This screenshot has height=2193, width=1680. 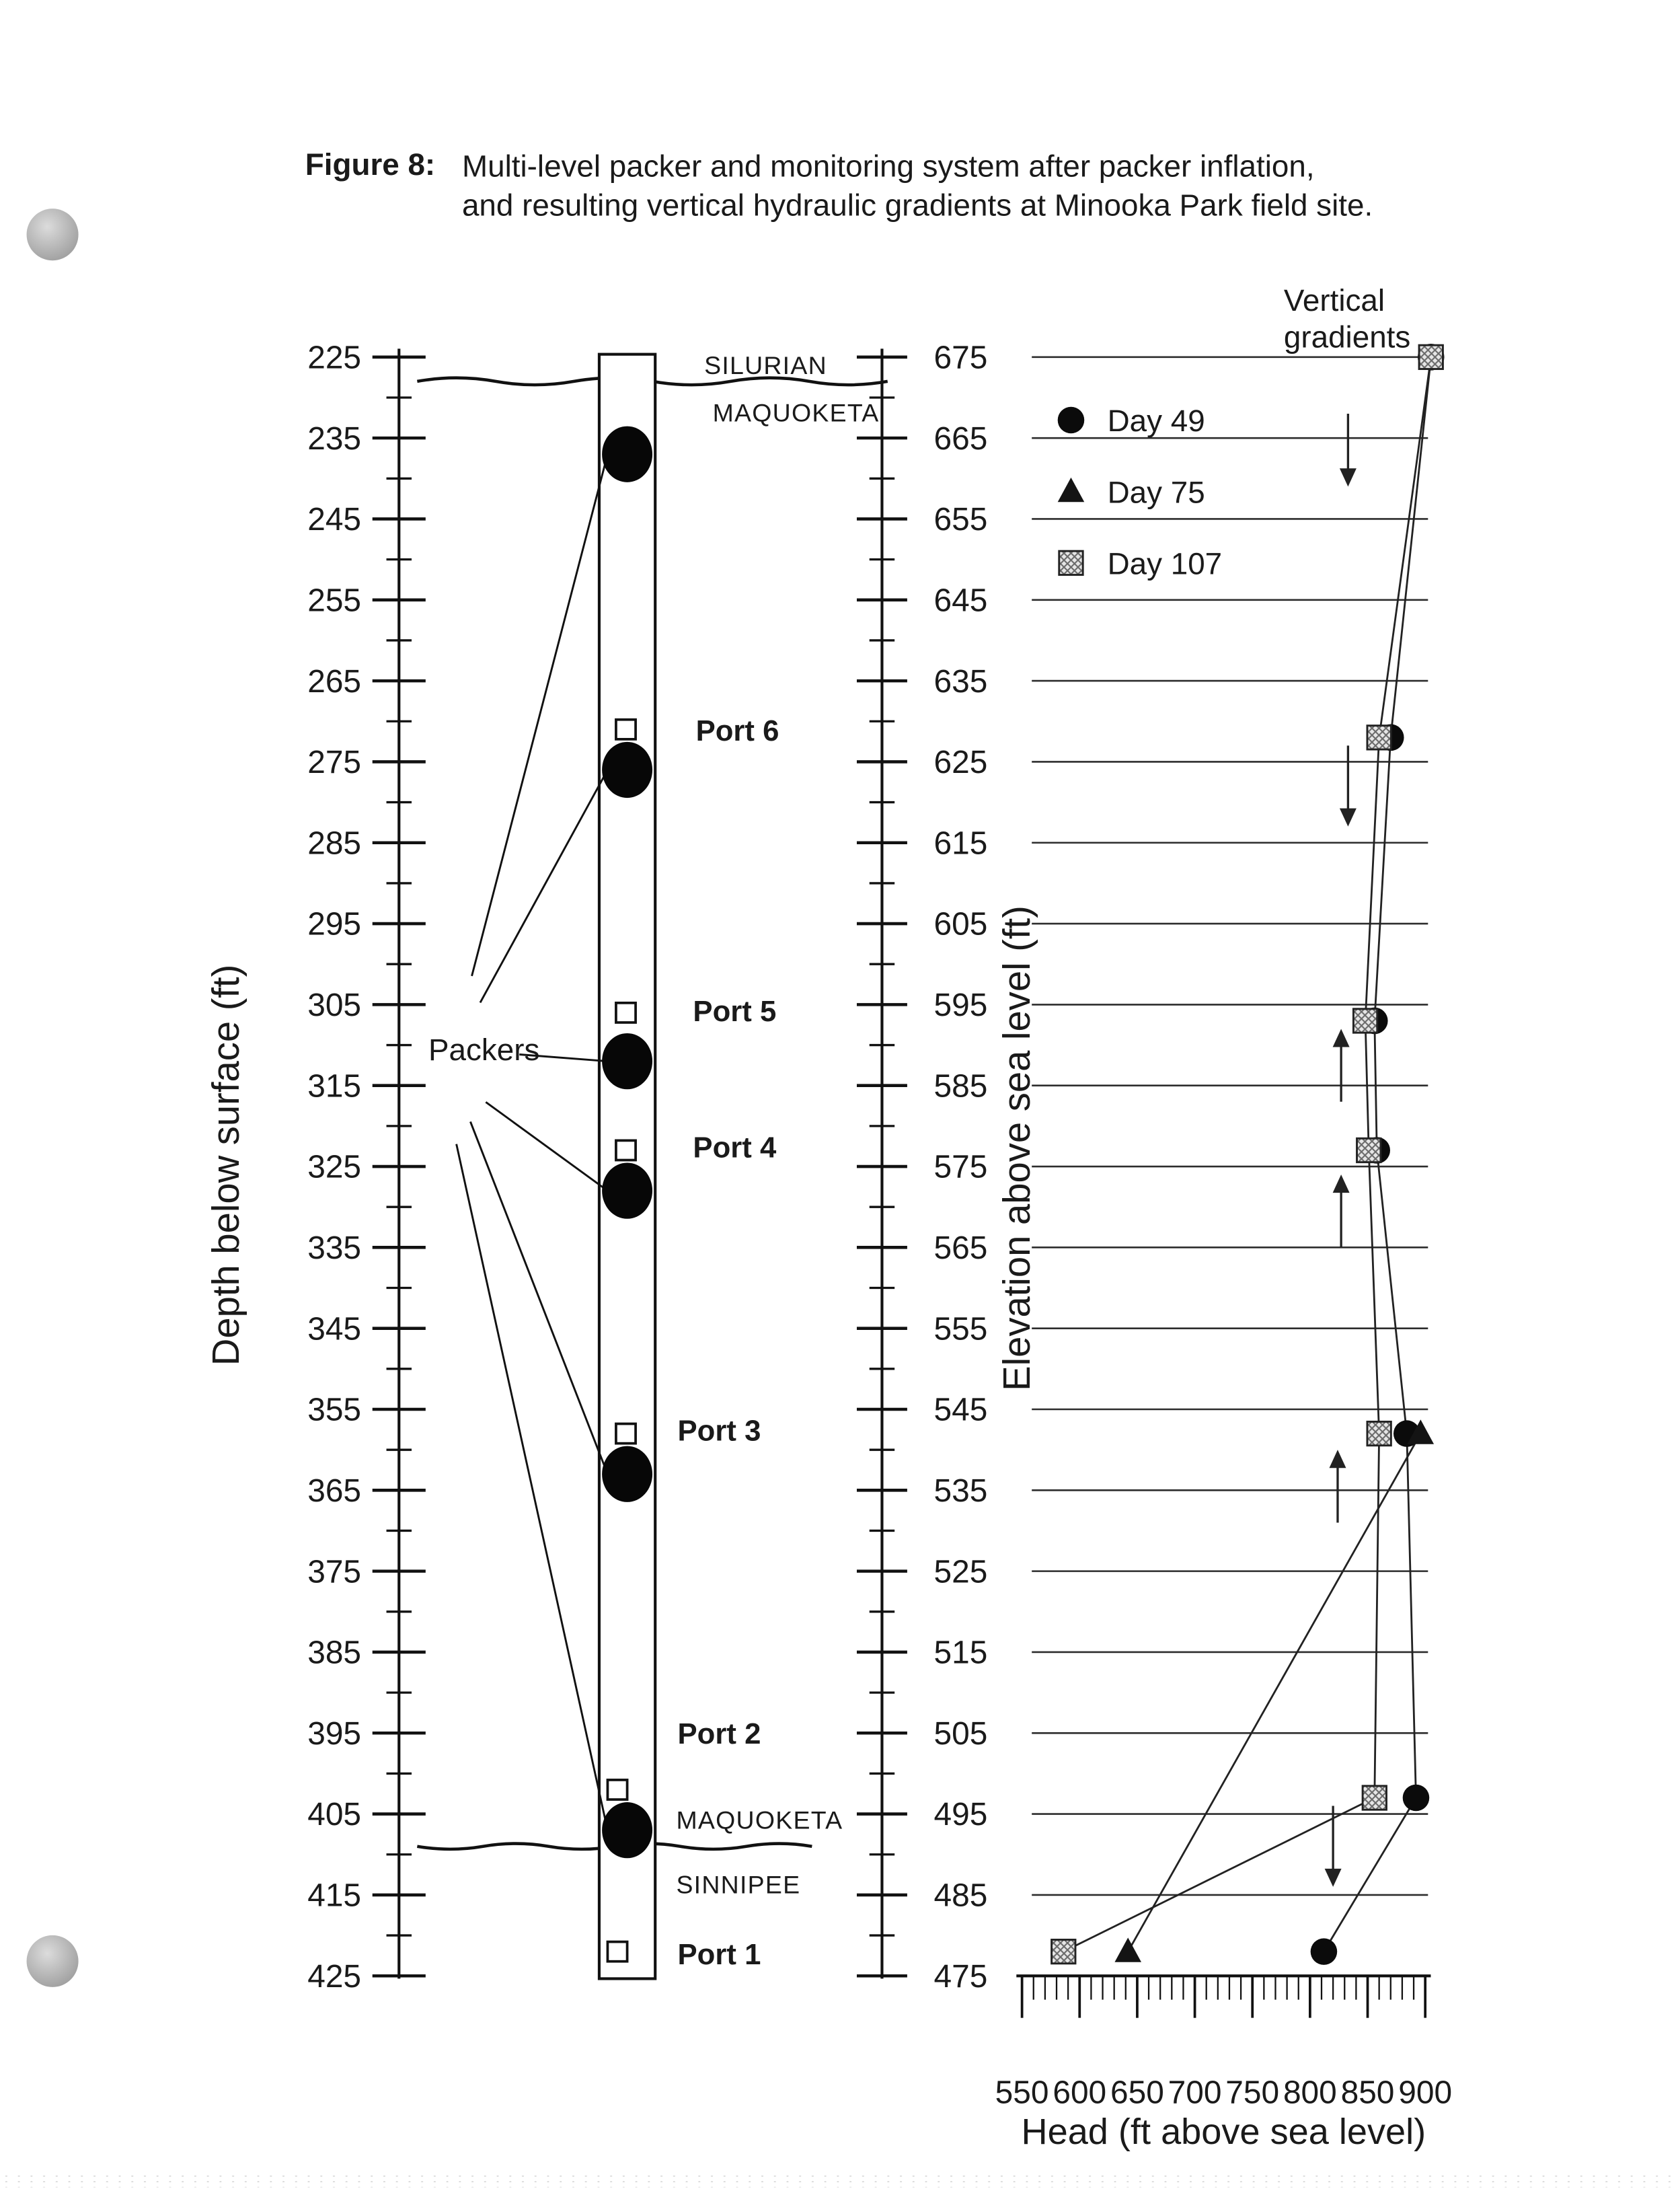 What do you see at coordinates (960, 439) in the screenshot?
I see `elevation-tick-label: 665` at bounding box center [960, 439].